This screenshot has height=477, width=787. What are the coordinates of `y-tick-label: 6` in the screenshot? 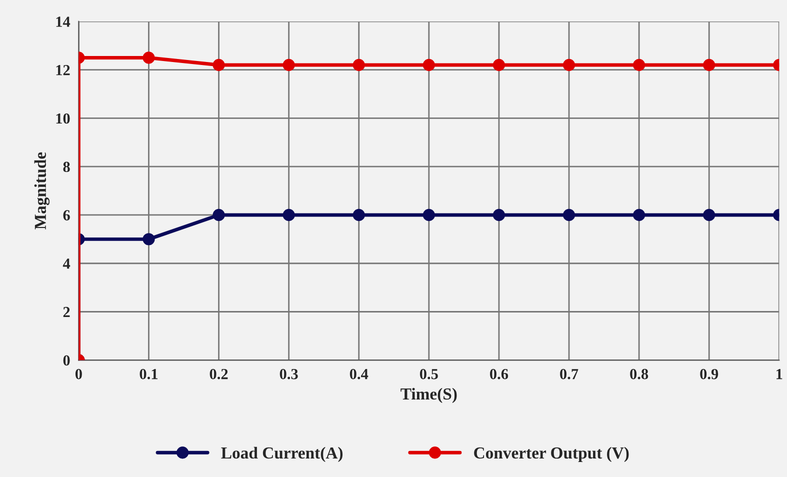 It's located at (66, 215).